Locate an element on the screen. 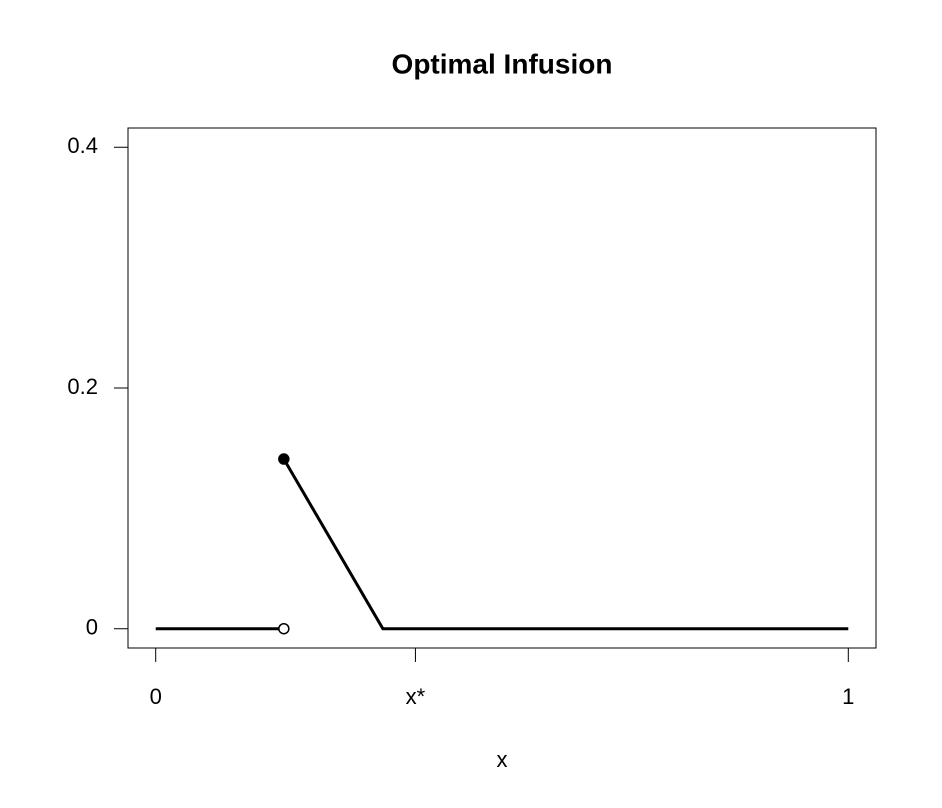 This screenshot has height=808, width=942. chart-title: Optimal Infusion is located at coordinates (502, 63).